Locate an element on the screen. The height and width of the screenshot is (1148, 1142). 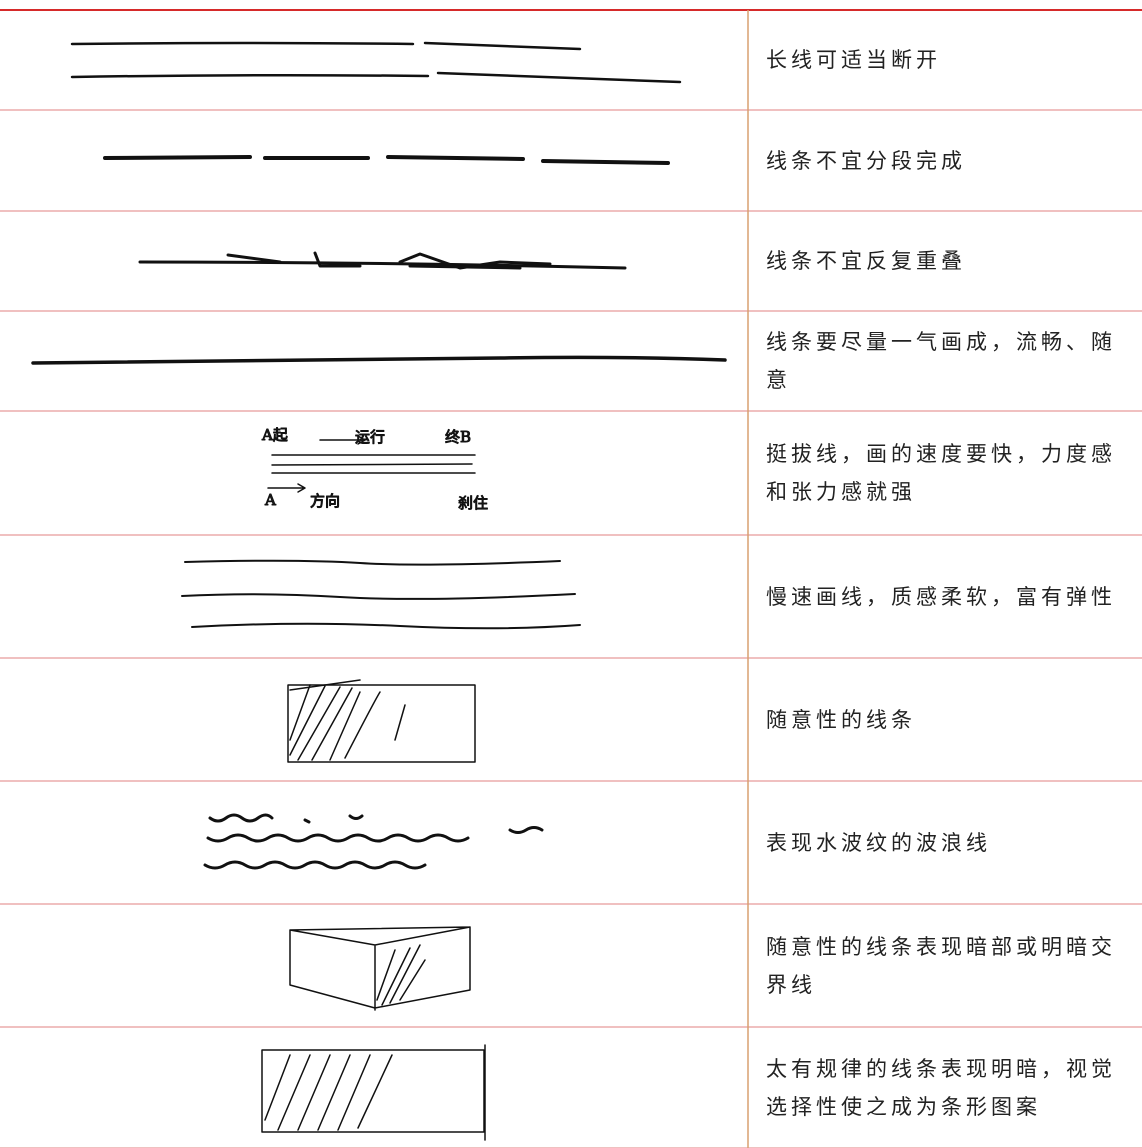
row-description: 表现水波纹的波浪线 is located at coordinates (878, 842).